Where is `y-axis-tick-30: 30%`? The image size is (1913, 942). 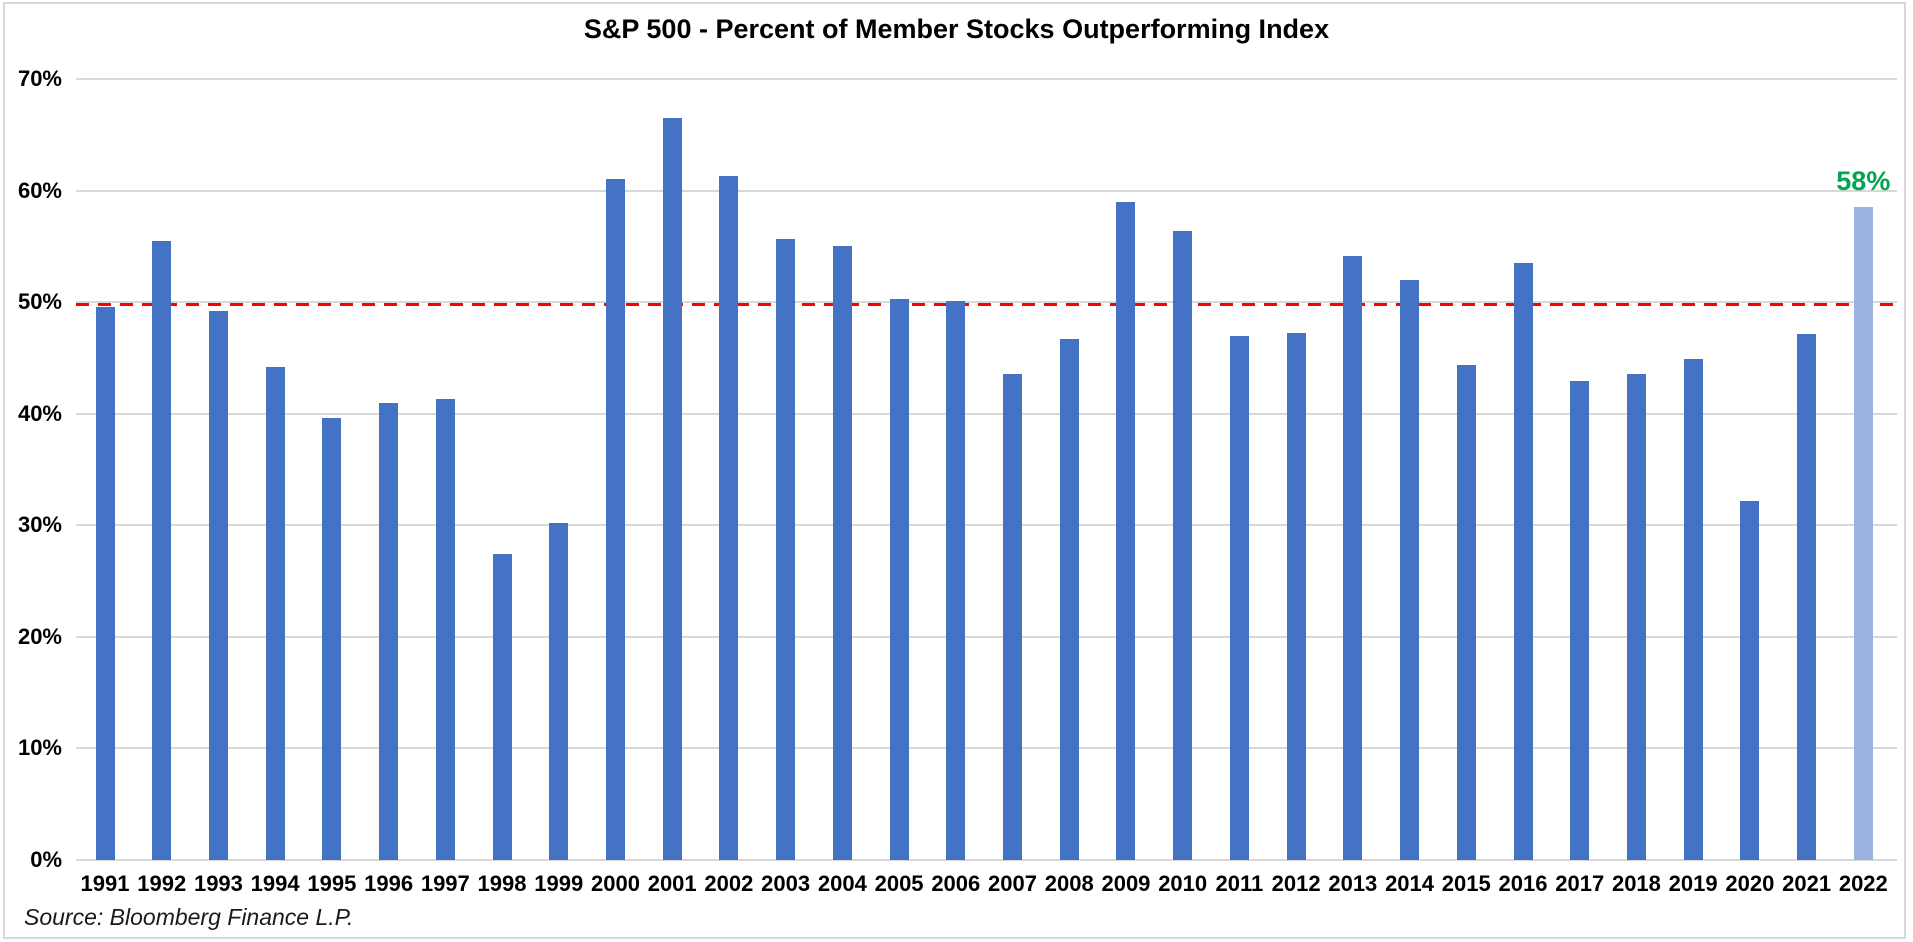 y-axis-tick-30: 30% is located at coordinates (39, 525).